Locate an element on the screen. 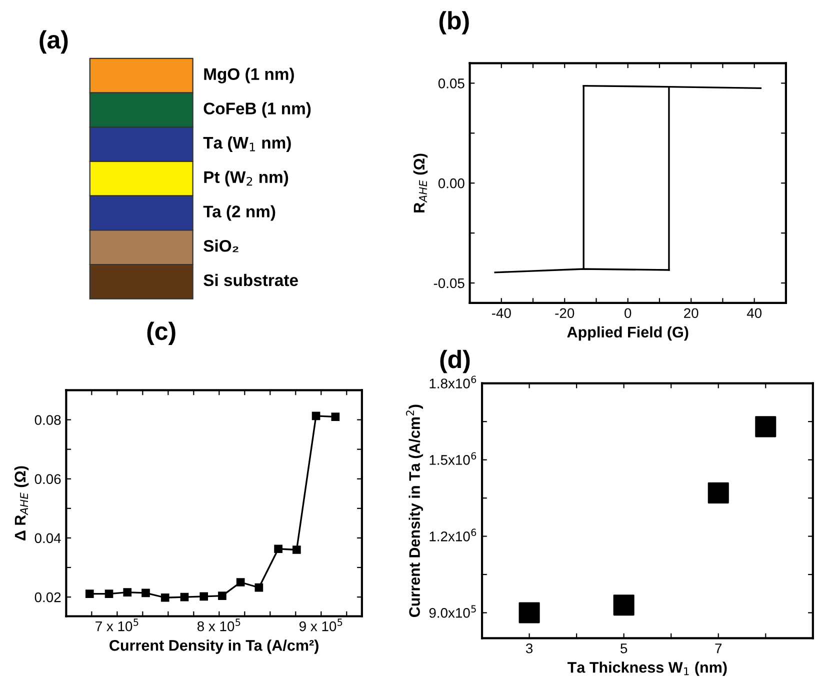 The image size is (817, 687). y-tick-label: 0.08 is located at coordinates (47, 420).